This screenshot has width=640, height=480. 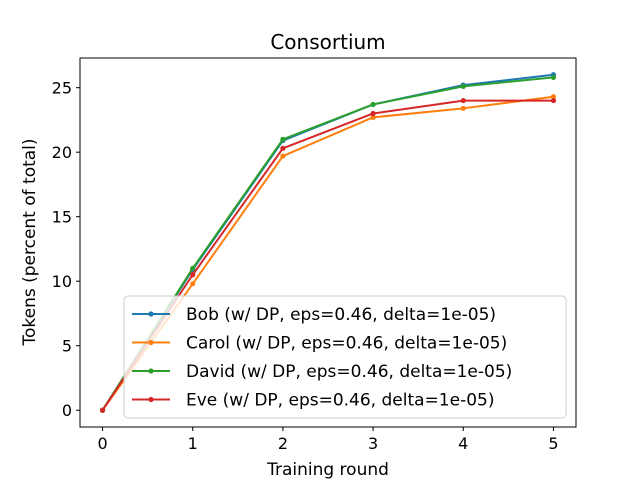 What do you see at coordinates (62, 217) in the screenshot?
I see `y-tick-label: 15` at bounding box center [62, 217].